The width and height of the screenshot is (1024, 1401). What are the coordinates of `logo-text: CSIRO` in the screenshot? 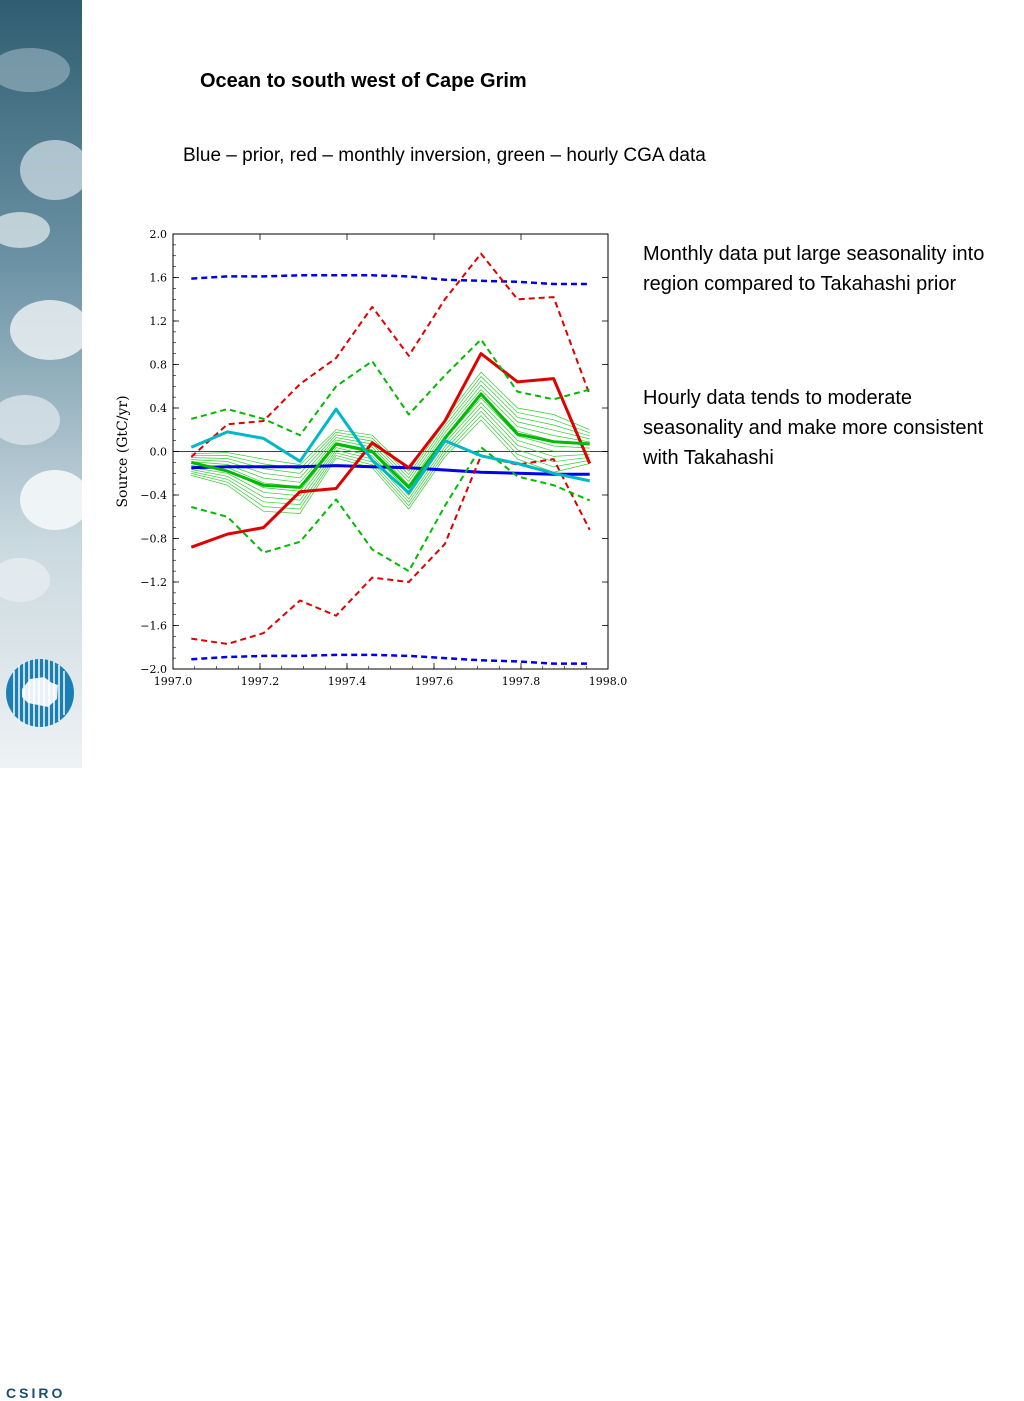 It's located at (36, 1393).